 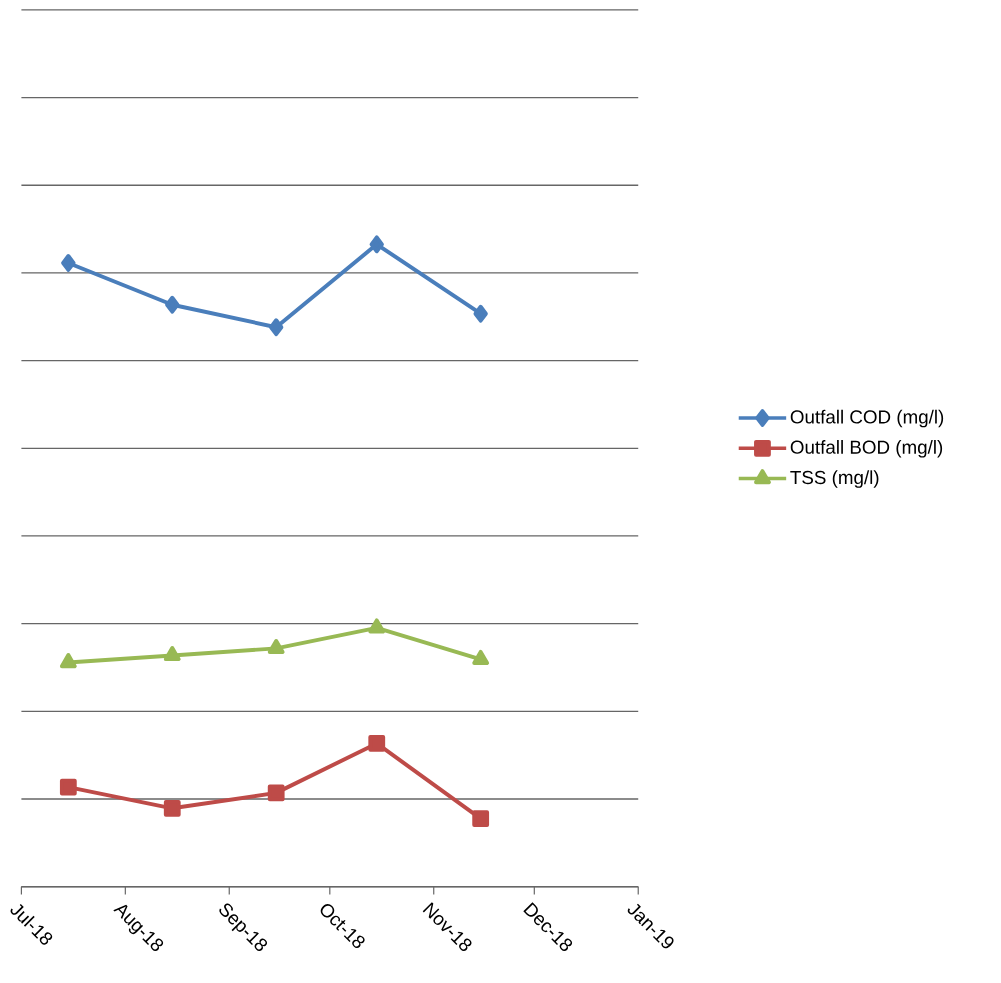 I want to click on legend-label: Outfall BOD (mg/l), so click(x=866, y=449).